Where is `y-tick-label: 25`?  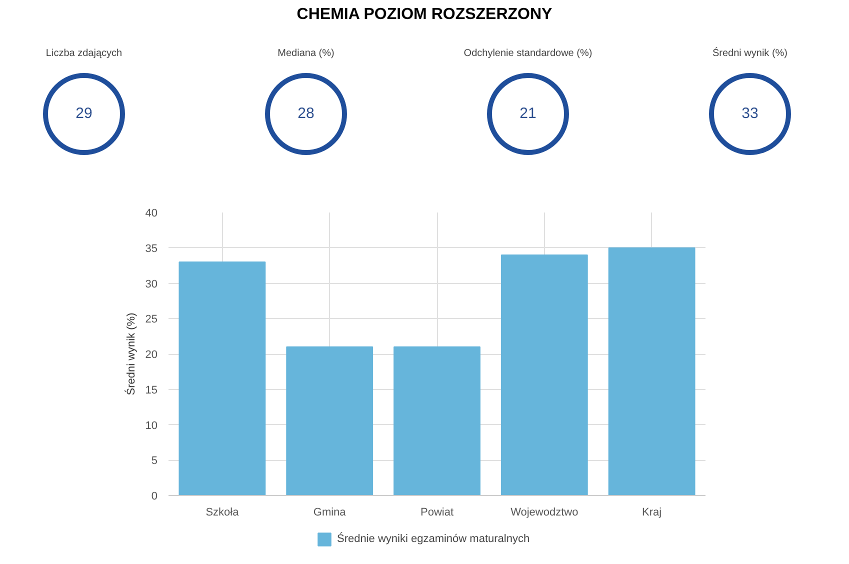
y-tick-label: 25 is located at coordinates (151, 320).